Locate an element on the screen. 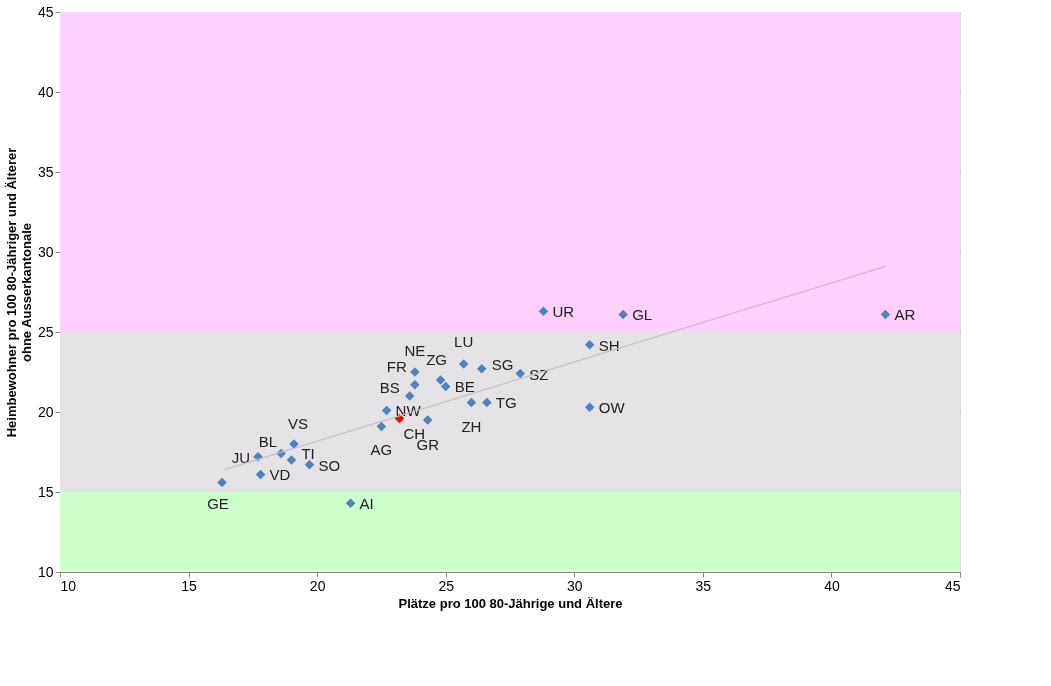 The height and width of the screenshot is (686, 1051). data-label: AR is located at coordinates (905, 315).